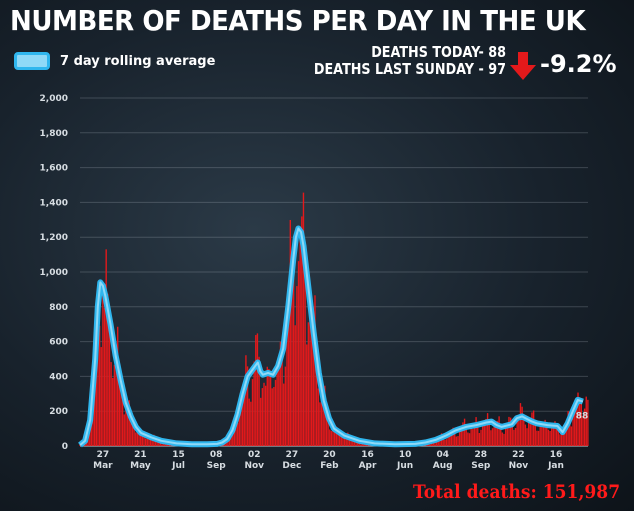 The image size is (634, 511). What do you see at coordinates (291, 466) in the screenshot?
I see `x-tick-month: Dec` at bounding box center [291, 466].